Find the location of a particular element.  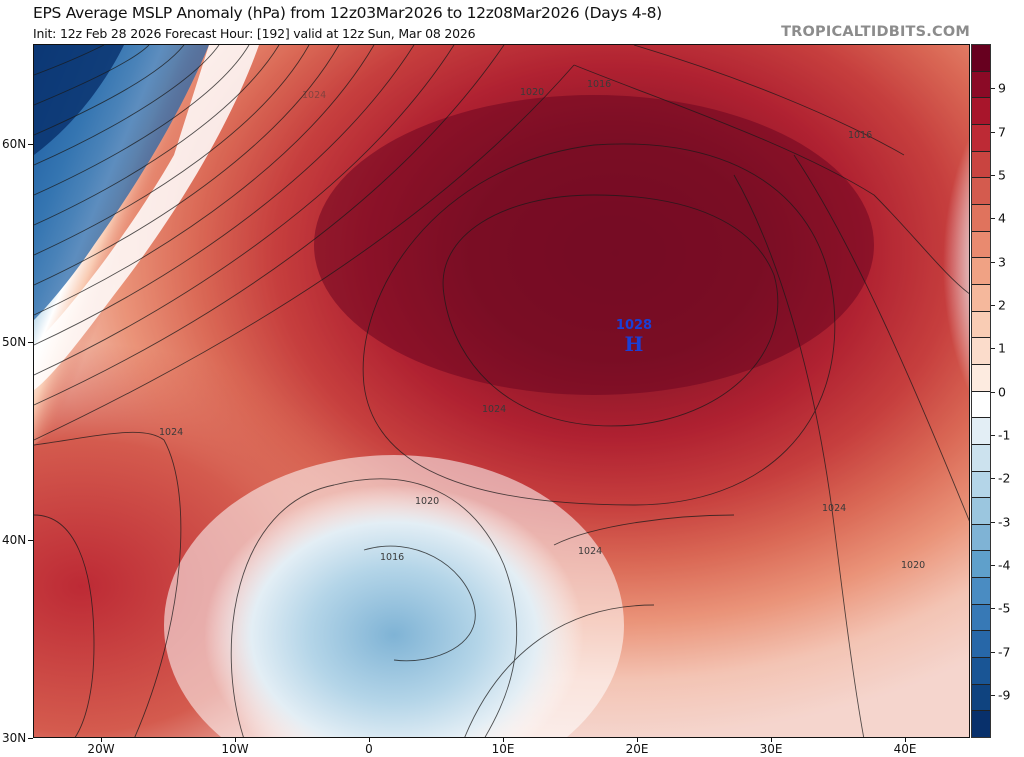

high-pressure-center: 1028 H is located at coordinates (634, 337).